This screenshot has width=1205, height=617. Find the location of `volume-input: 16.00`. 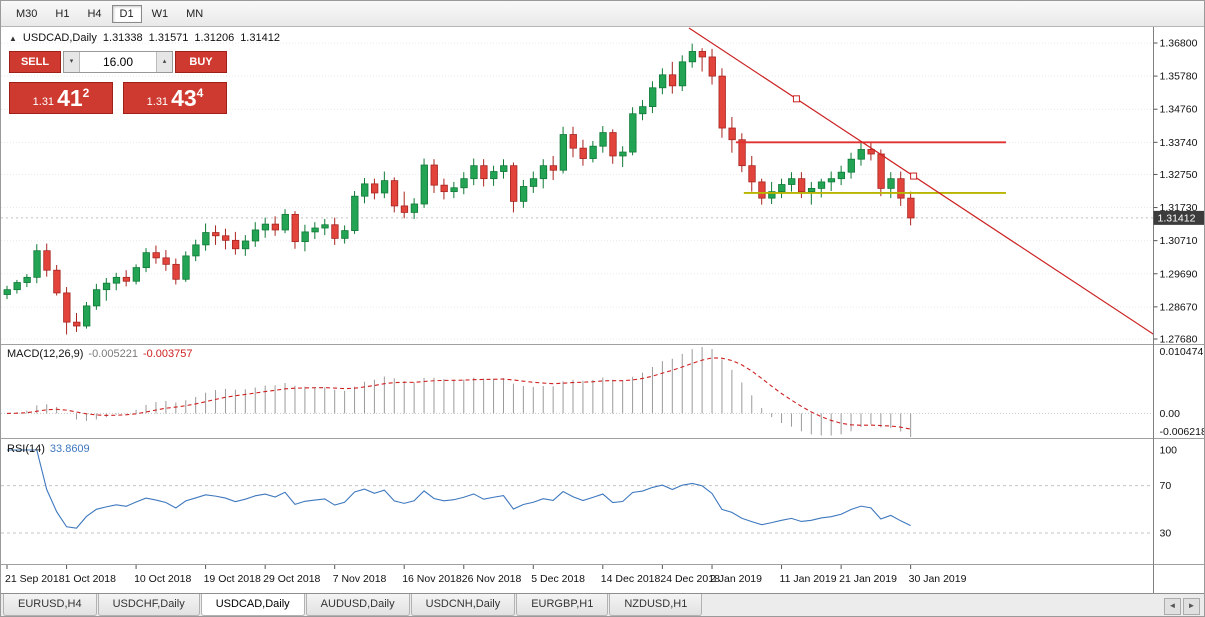

volume-input: 16.00 is located at coordinates (118, 62).